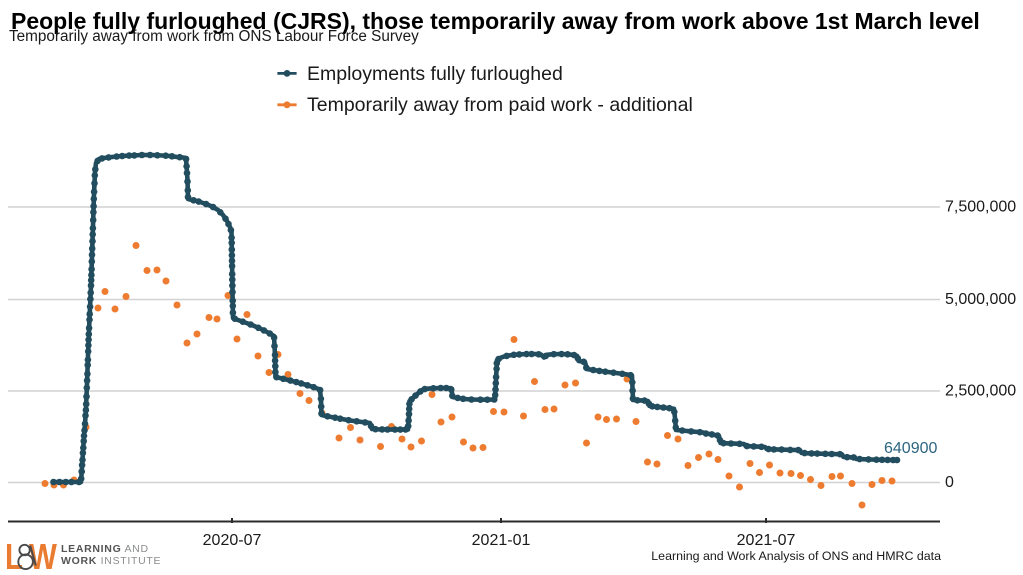  What do you see at coordinates (949, 482) in the screenshot?
I see `svg-text: 0` at bounding box center [949, 482].